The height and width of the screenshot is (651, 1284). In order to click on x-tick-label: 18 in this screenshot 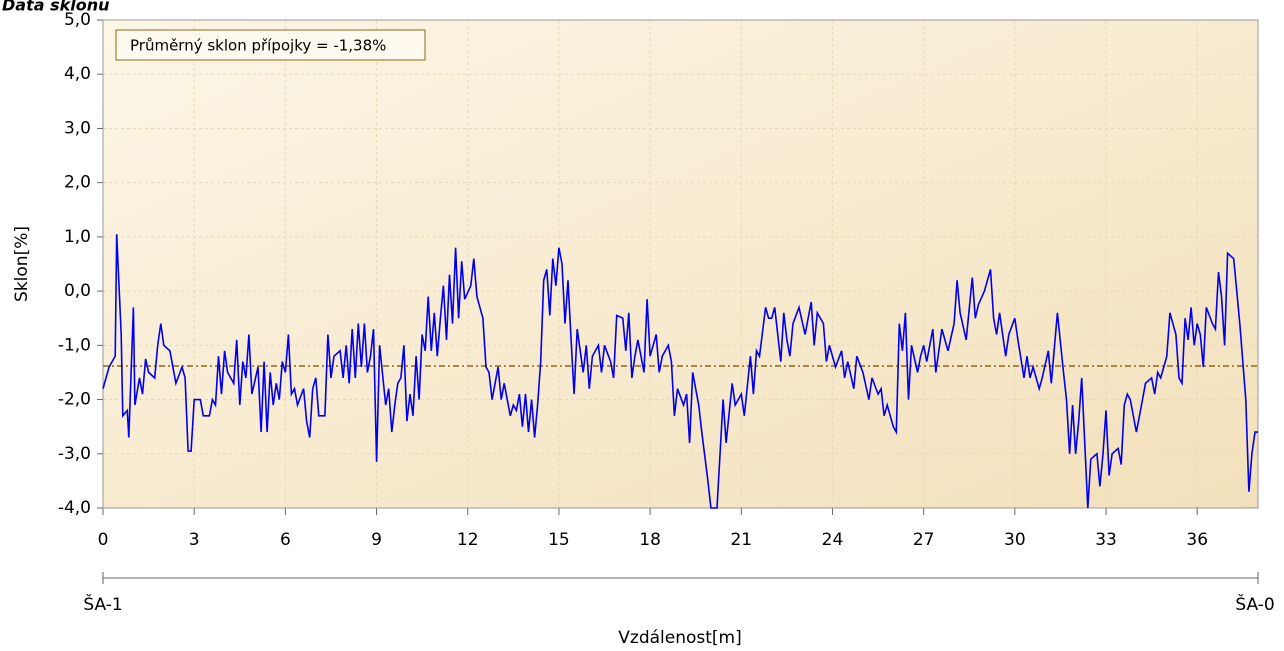, I will do `click(650, 540)`.